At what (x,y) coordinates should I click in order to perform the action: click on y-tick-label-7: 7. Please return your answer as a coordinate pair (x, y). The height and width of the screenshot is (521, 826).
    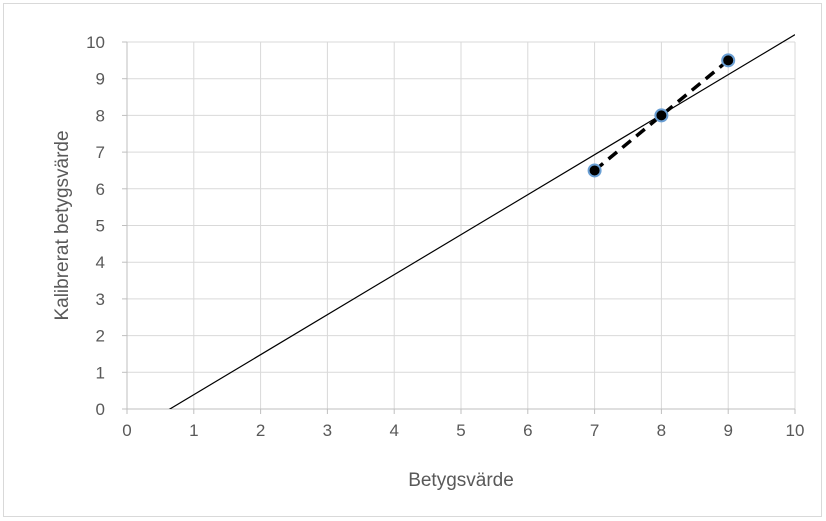
    Looking at the image, I should click on (100, 152).